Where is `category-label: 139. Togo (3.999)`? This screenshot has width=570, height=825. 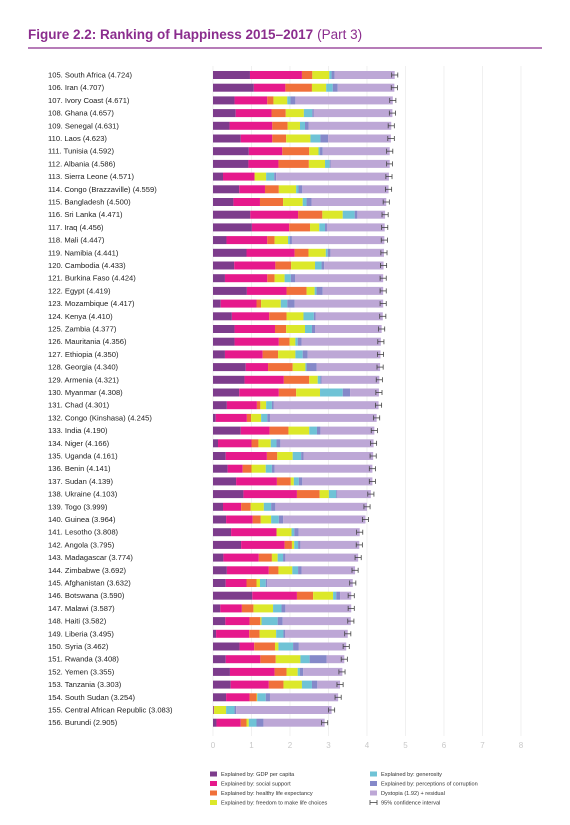
category-label: 139. Togo (3.999) is located at coordinates (78, 506).